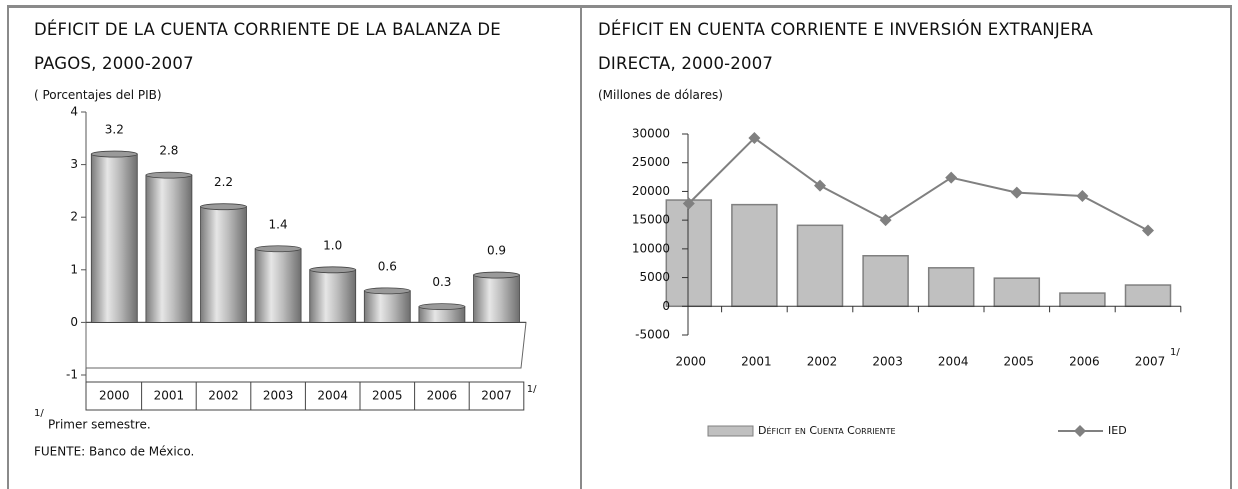 This screenshot has width=1238, height=489. Describe the element at coordinates (98, 95) in the screenshot. I see `chart-subtitle: ( Porcentajes del PIB)` at that location.